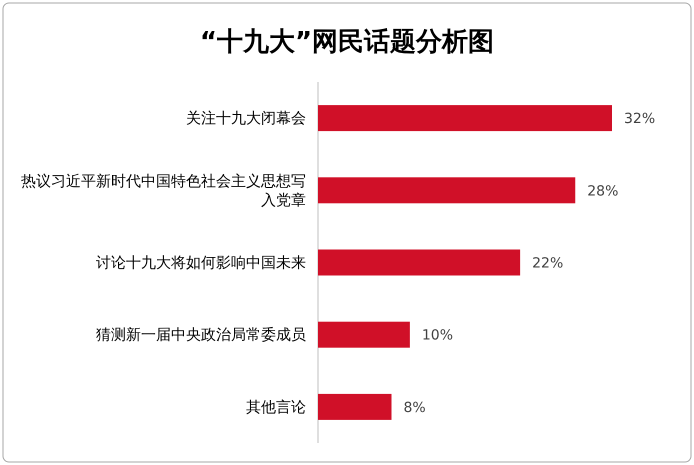 This screenshot has width=694, height=465. I want to click on y-tick-label: 其他言论, so click(276, 407).